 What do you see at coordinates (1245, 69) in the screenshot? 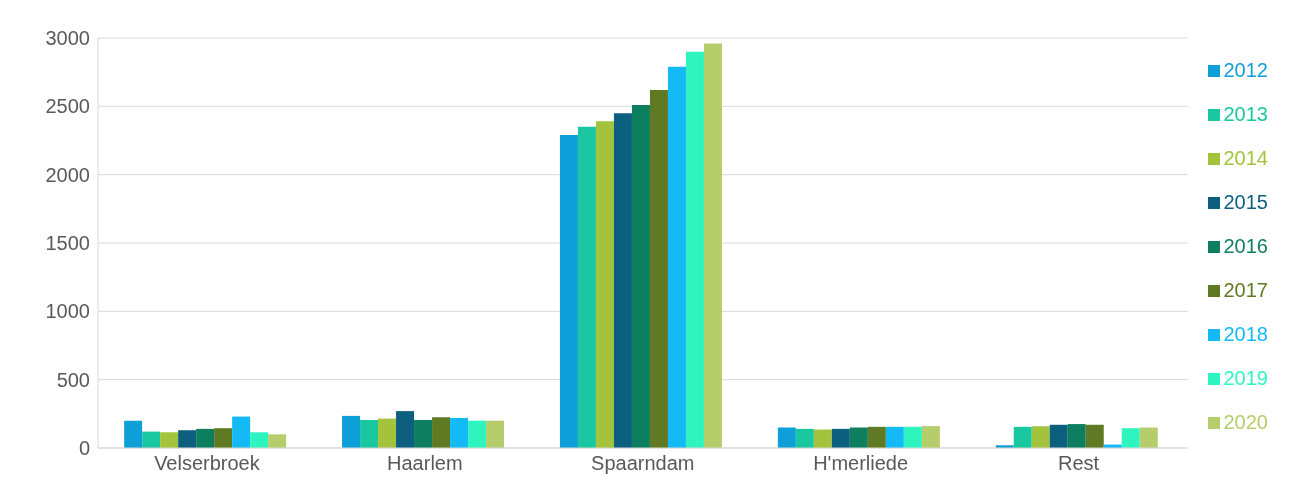
I see `legend-label: 2012` at bounding box center [1245, 69].